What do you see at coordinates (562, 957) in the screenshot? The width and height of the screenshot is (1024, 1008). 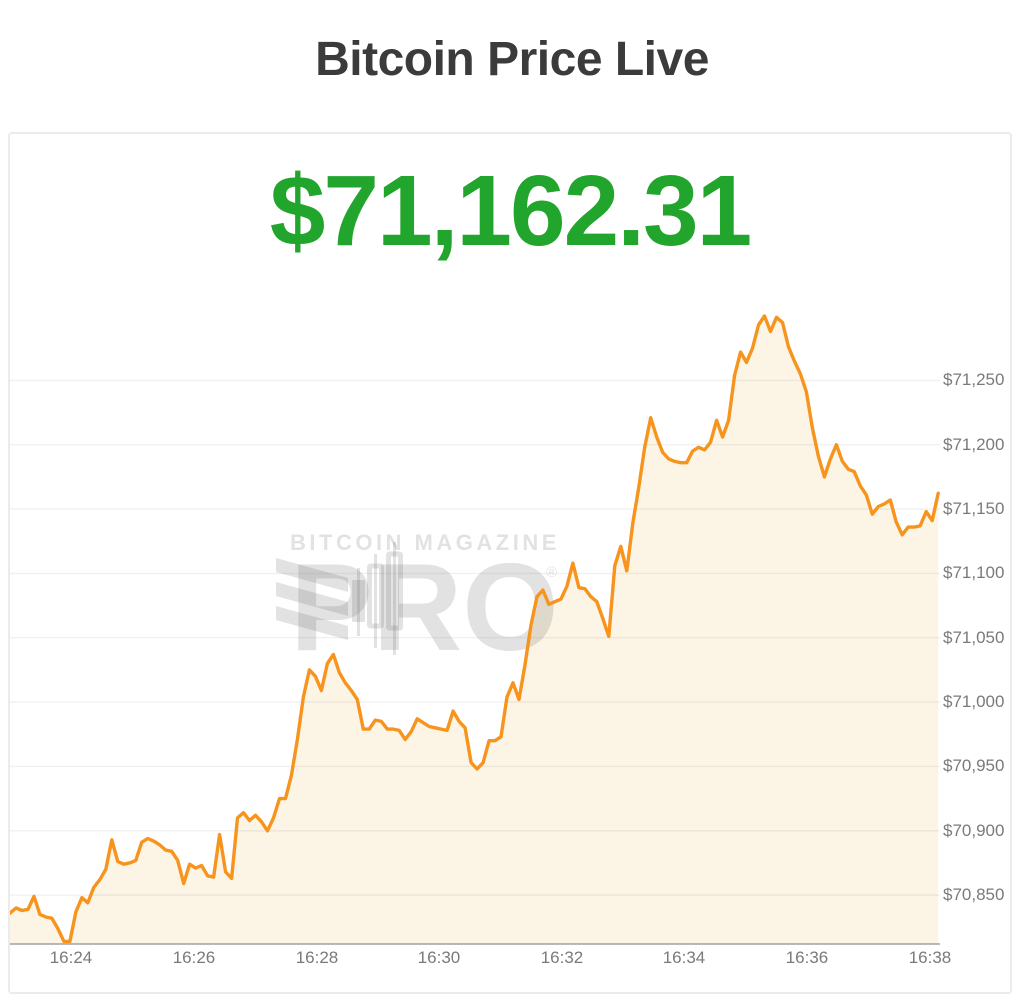 I see `x-axis-label: 16:32` at bounding box center [562, 957].